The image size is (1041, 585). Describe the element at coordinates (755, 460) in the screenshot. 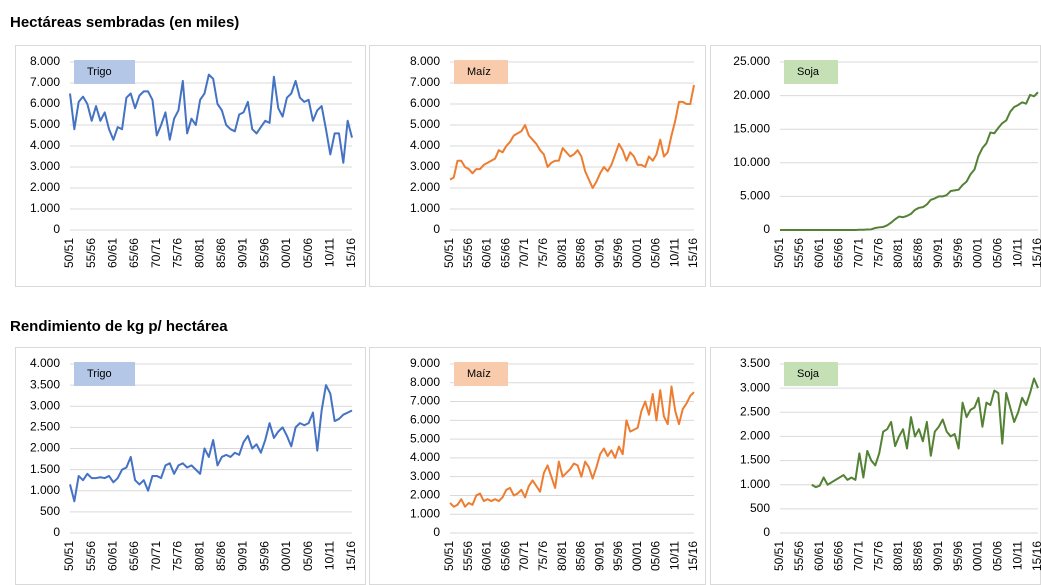

I see `y-tick-label: 1.500` at that location.